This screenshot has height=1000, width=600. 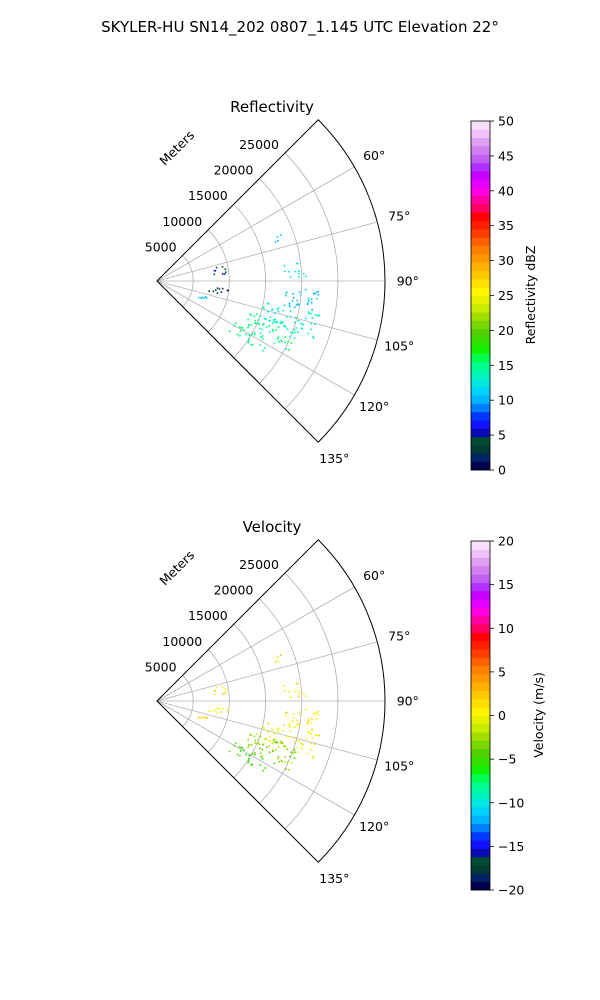 I want to click on range-tick-label: 25000, so click(x=259, y=144).